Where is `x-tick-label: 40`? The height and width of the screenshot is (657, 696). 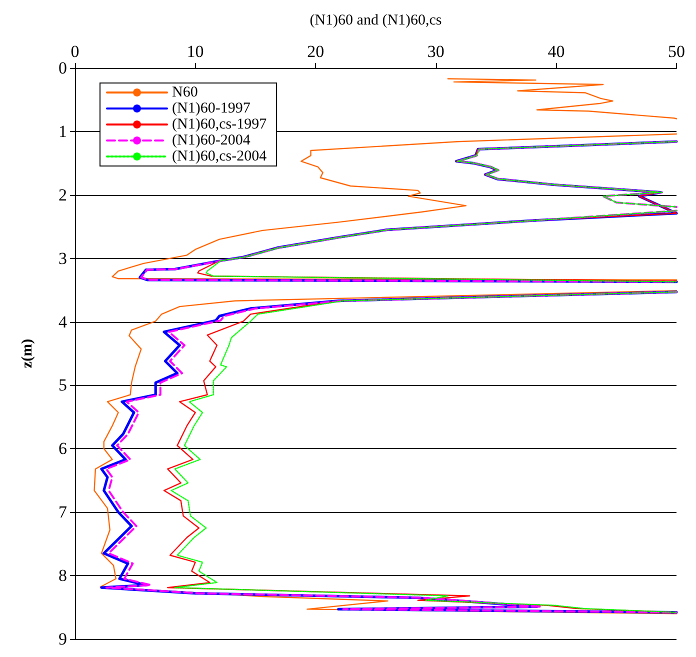 x-tick-label: 40 is located at coordinates (556, 51).